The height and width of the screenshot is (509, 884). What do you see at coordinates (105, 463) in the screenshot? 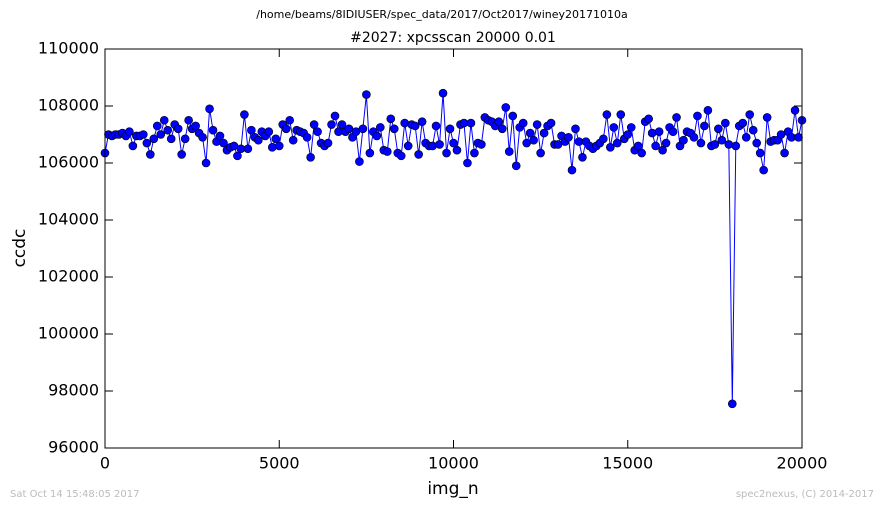
I see `x-tick-label: 0` at bounding box center [105, 463].